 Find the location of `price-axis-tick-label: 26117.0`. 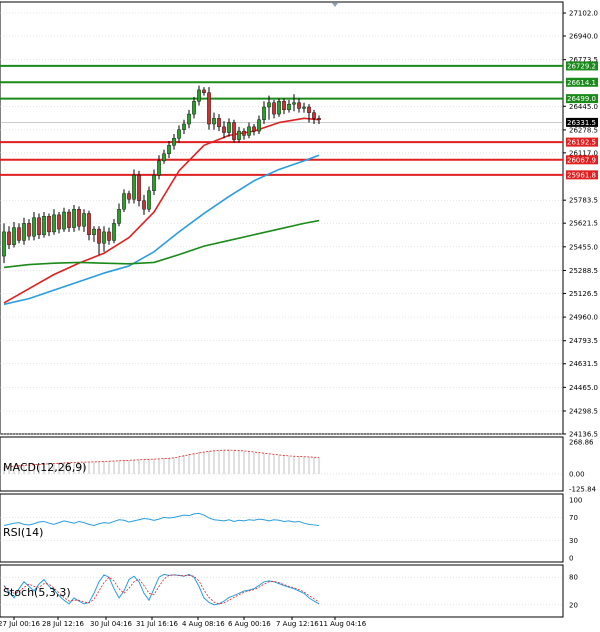

price-axis-tick-label: 26117.0 is located at coordinates (583, 153).